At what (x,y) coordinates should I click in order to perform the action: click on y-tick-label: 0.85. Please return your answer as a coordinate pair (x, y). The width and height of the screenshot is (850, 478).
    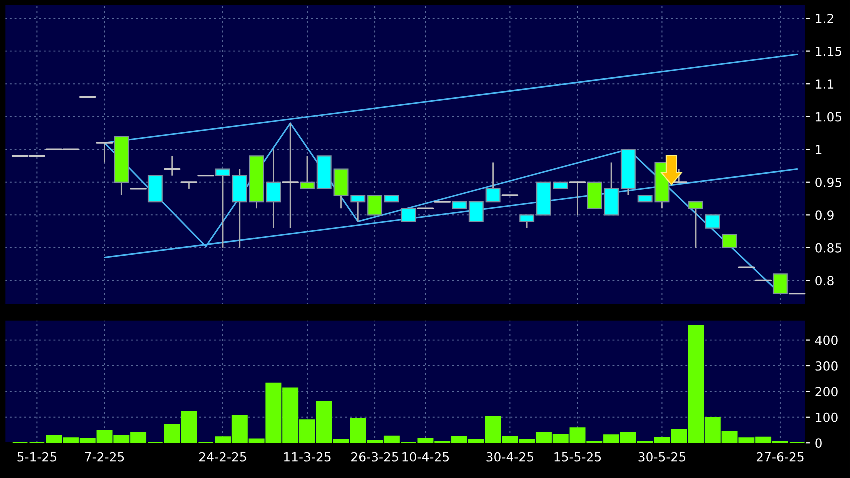
    Looking at the image, I should click on (829, 248).